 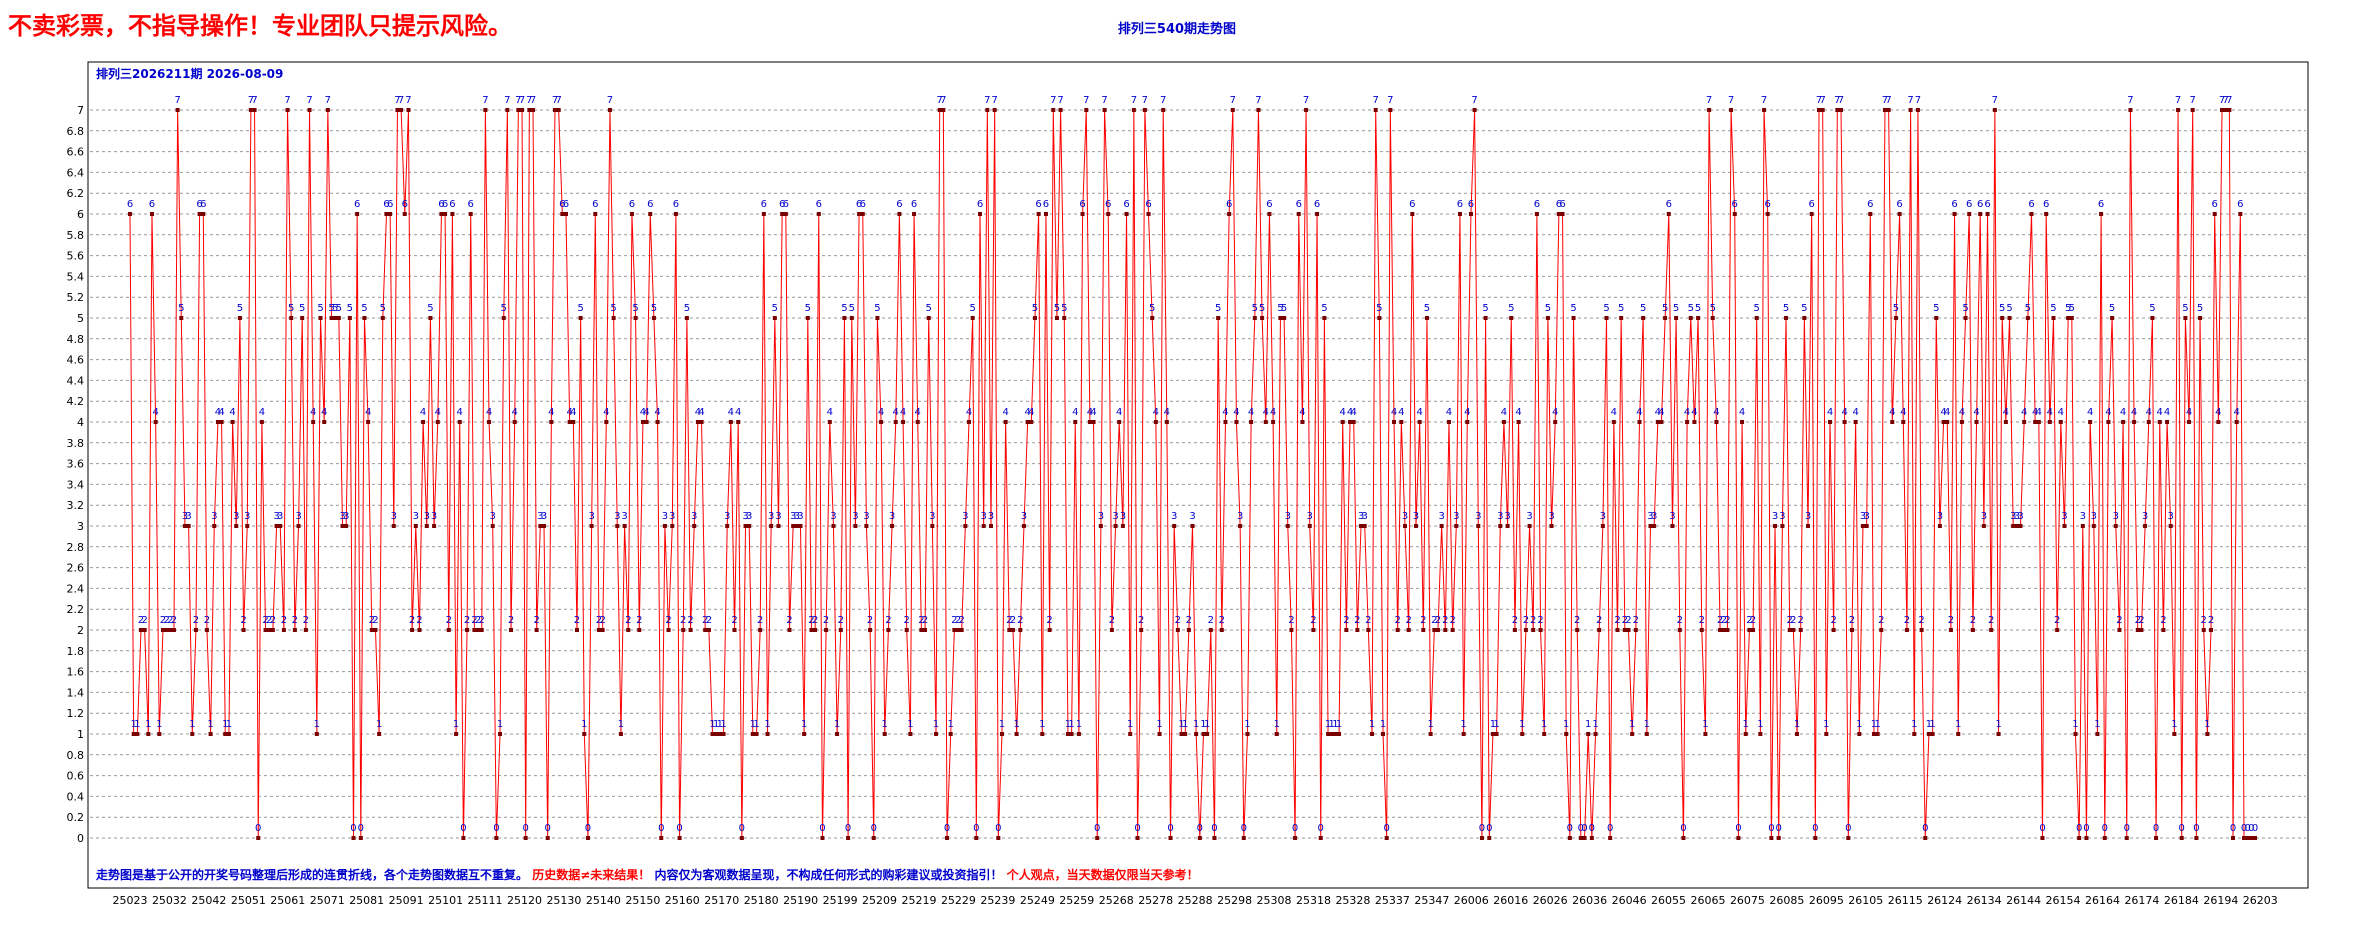 I want to click on x-tick-label: 26055, so click(x=1668, y=900).